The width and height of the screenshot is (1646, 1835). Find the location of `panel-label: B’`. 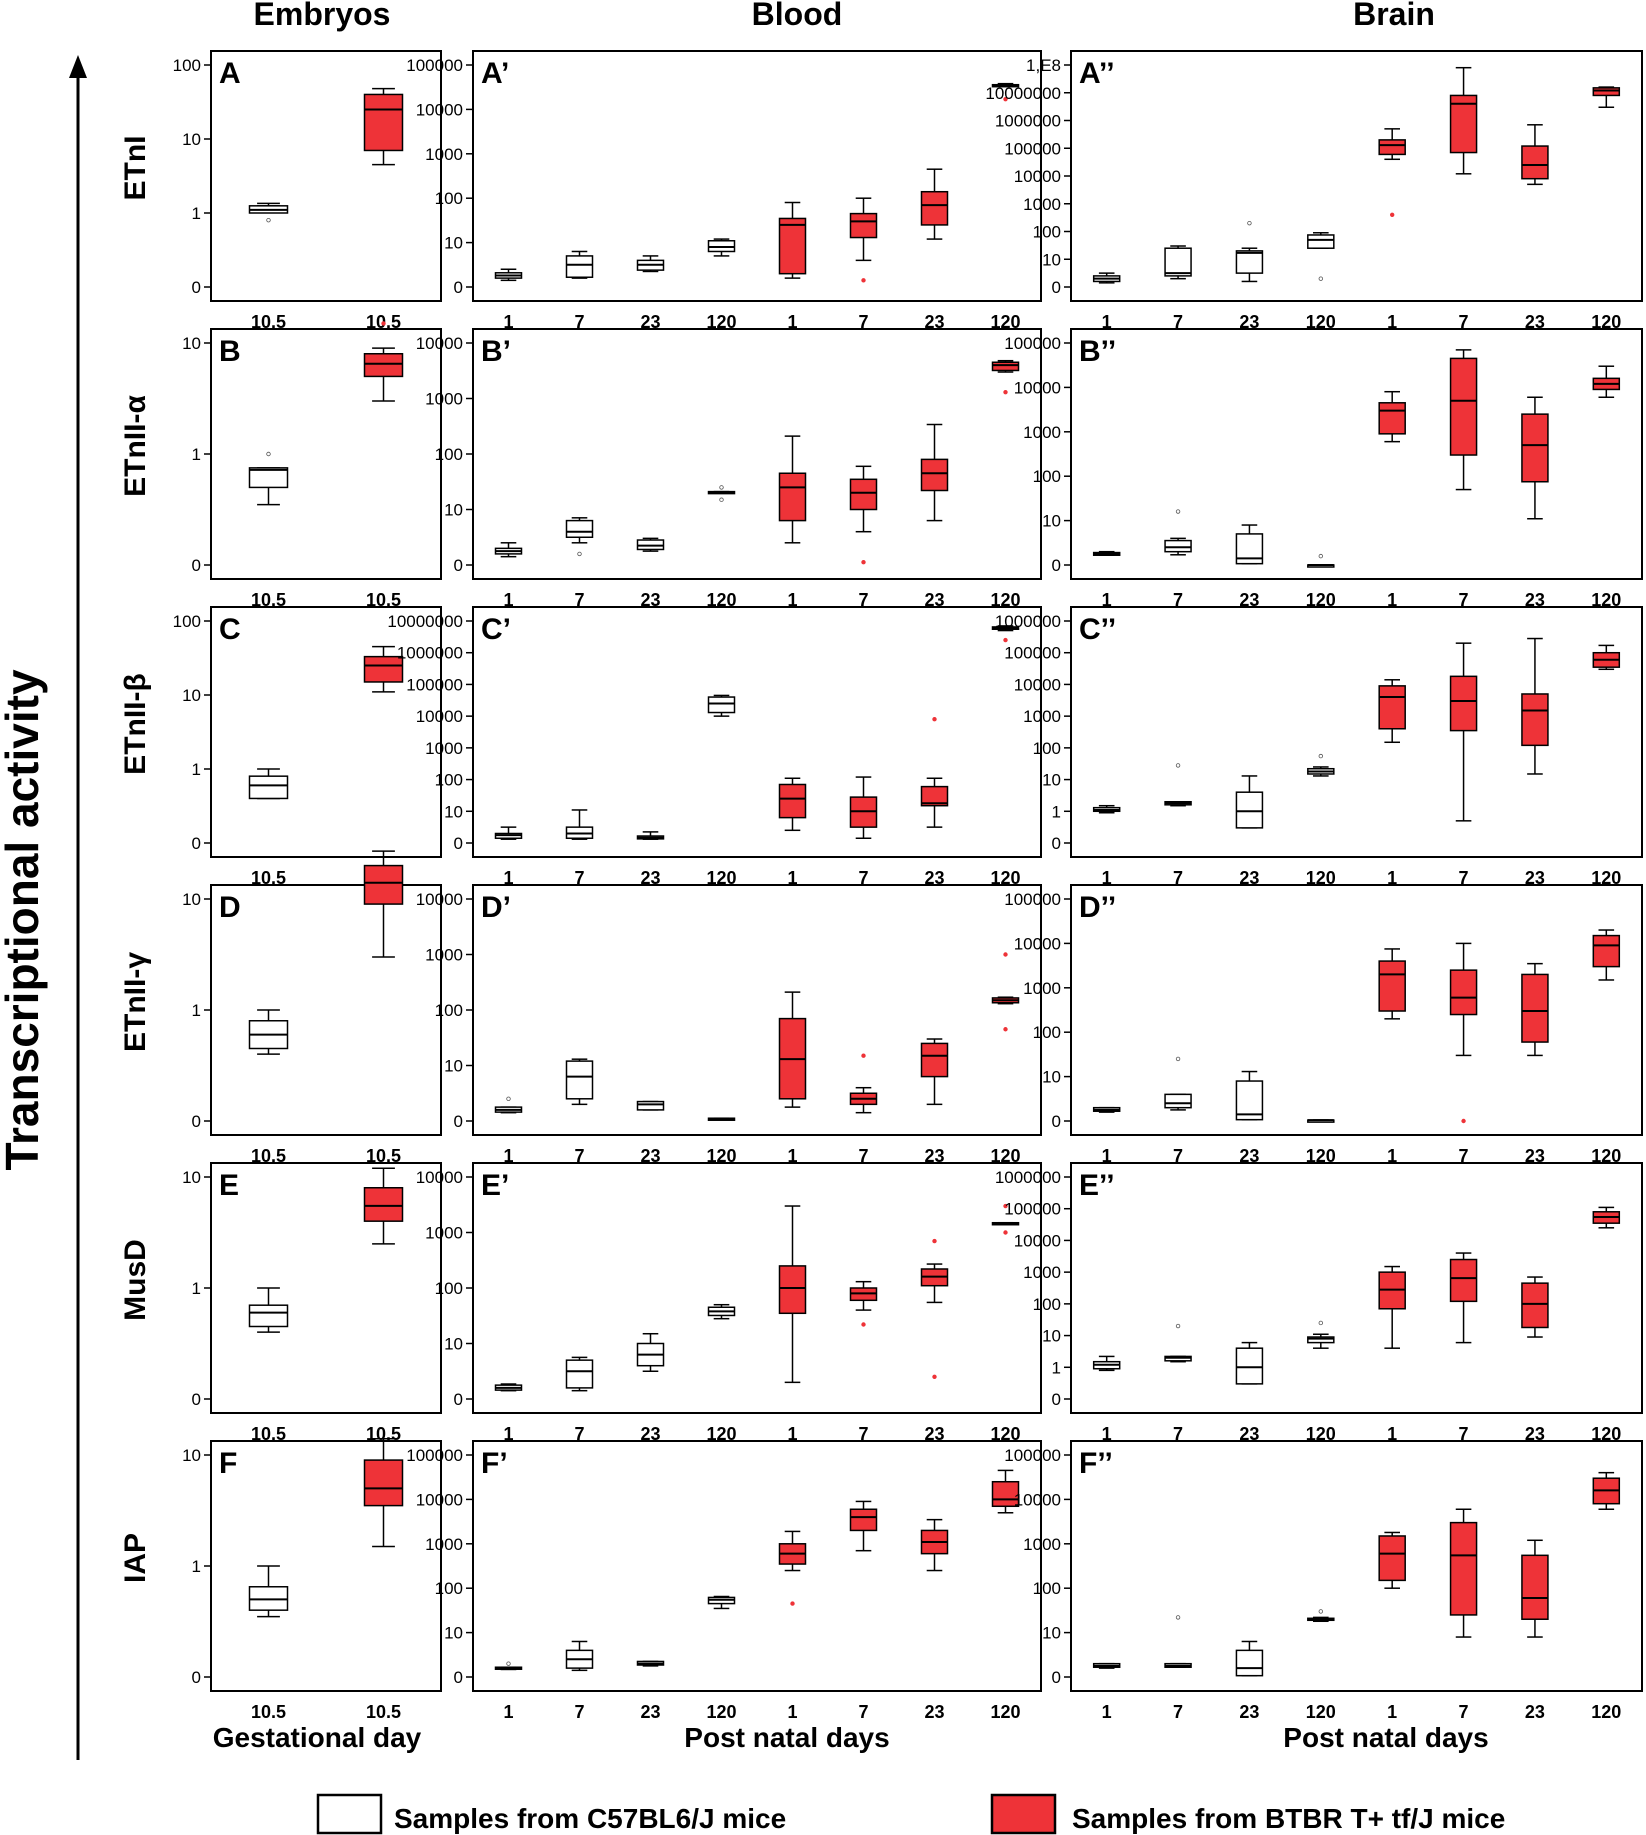

panel-label: B’ is located at coordinates (496, 351).